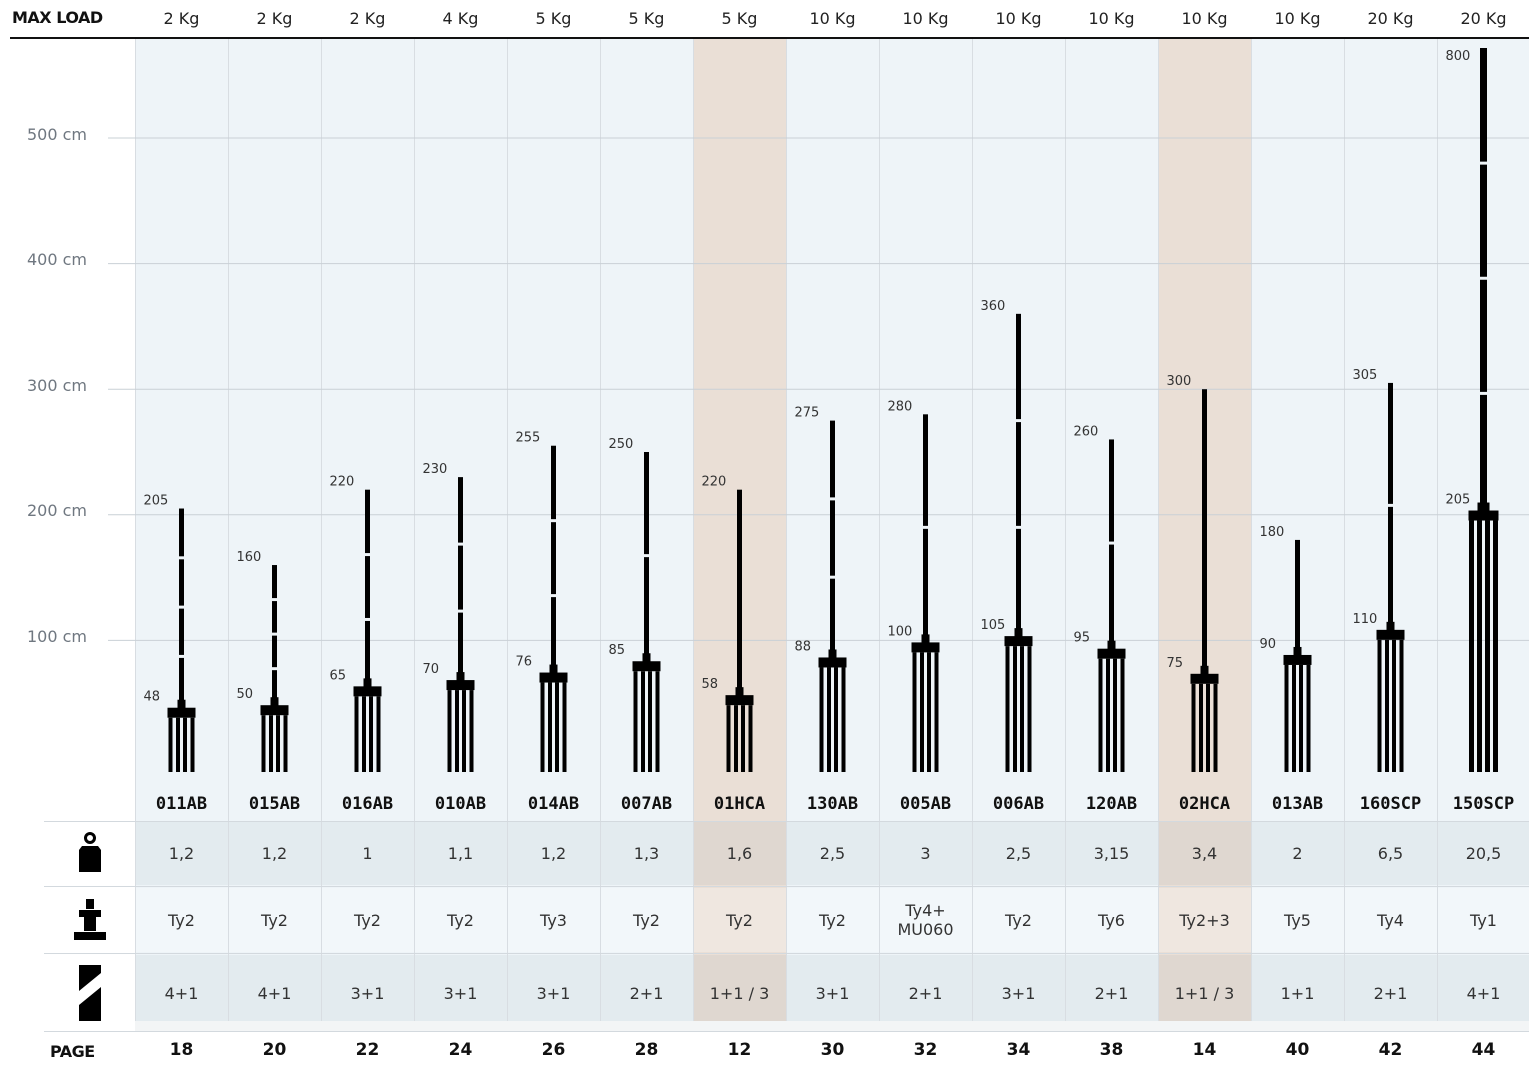 Image resolution: width=1529 pixels, height=1067 pixels. Describe the element at coordinates (993, 306) in the screenshot. I see `max-height-label: 360` at that location.